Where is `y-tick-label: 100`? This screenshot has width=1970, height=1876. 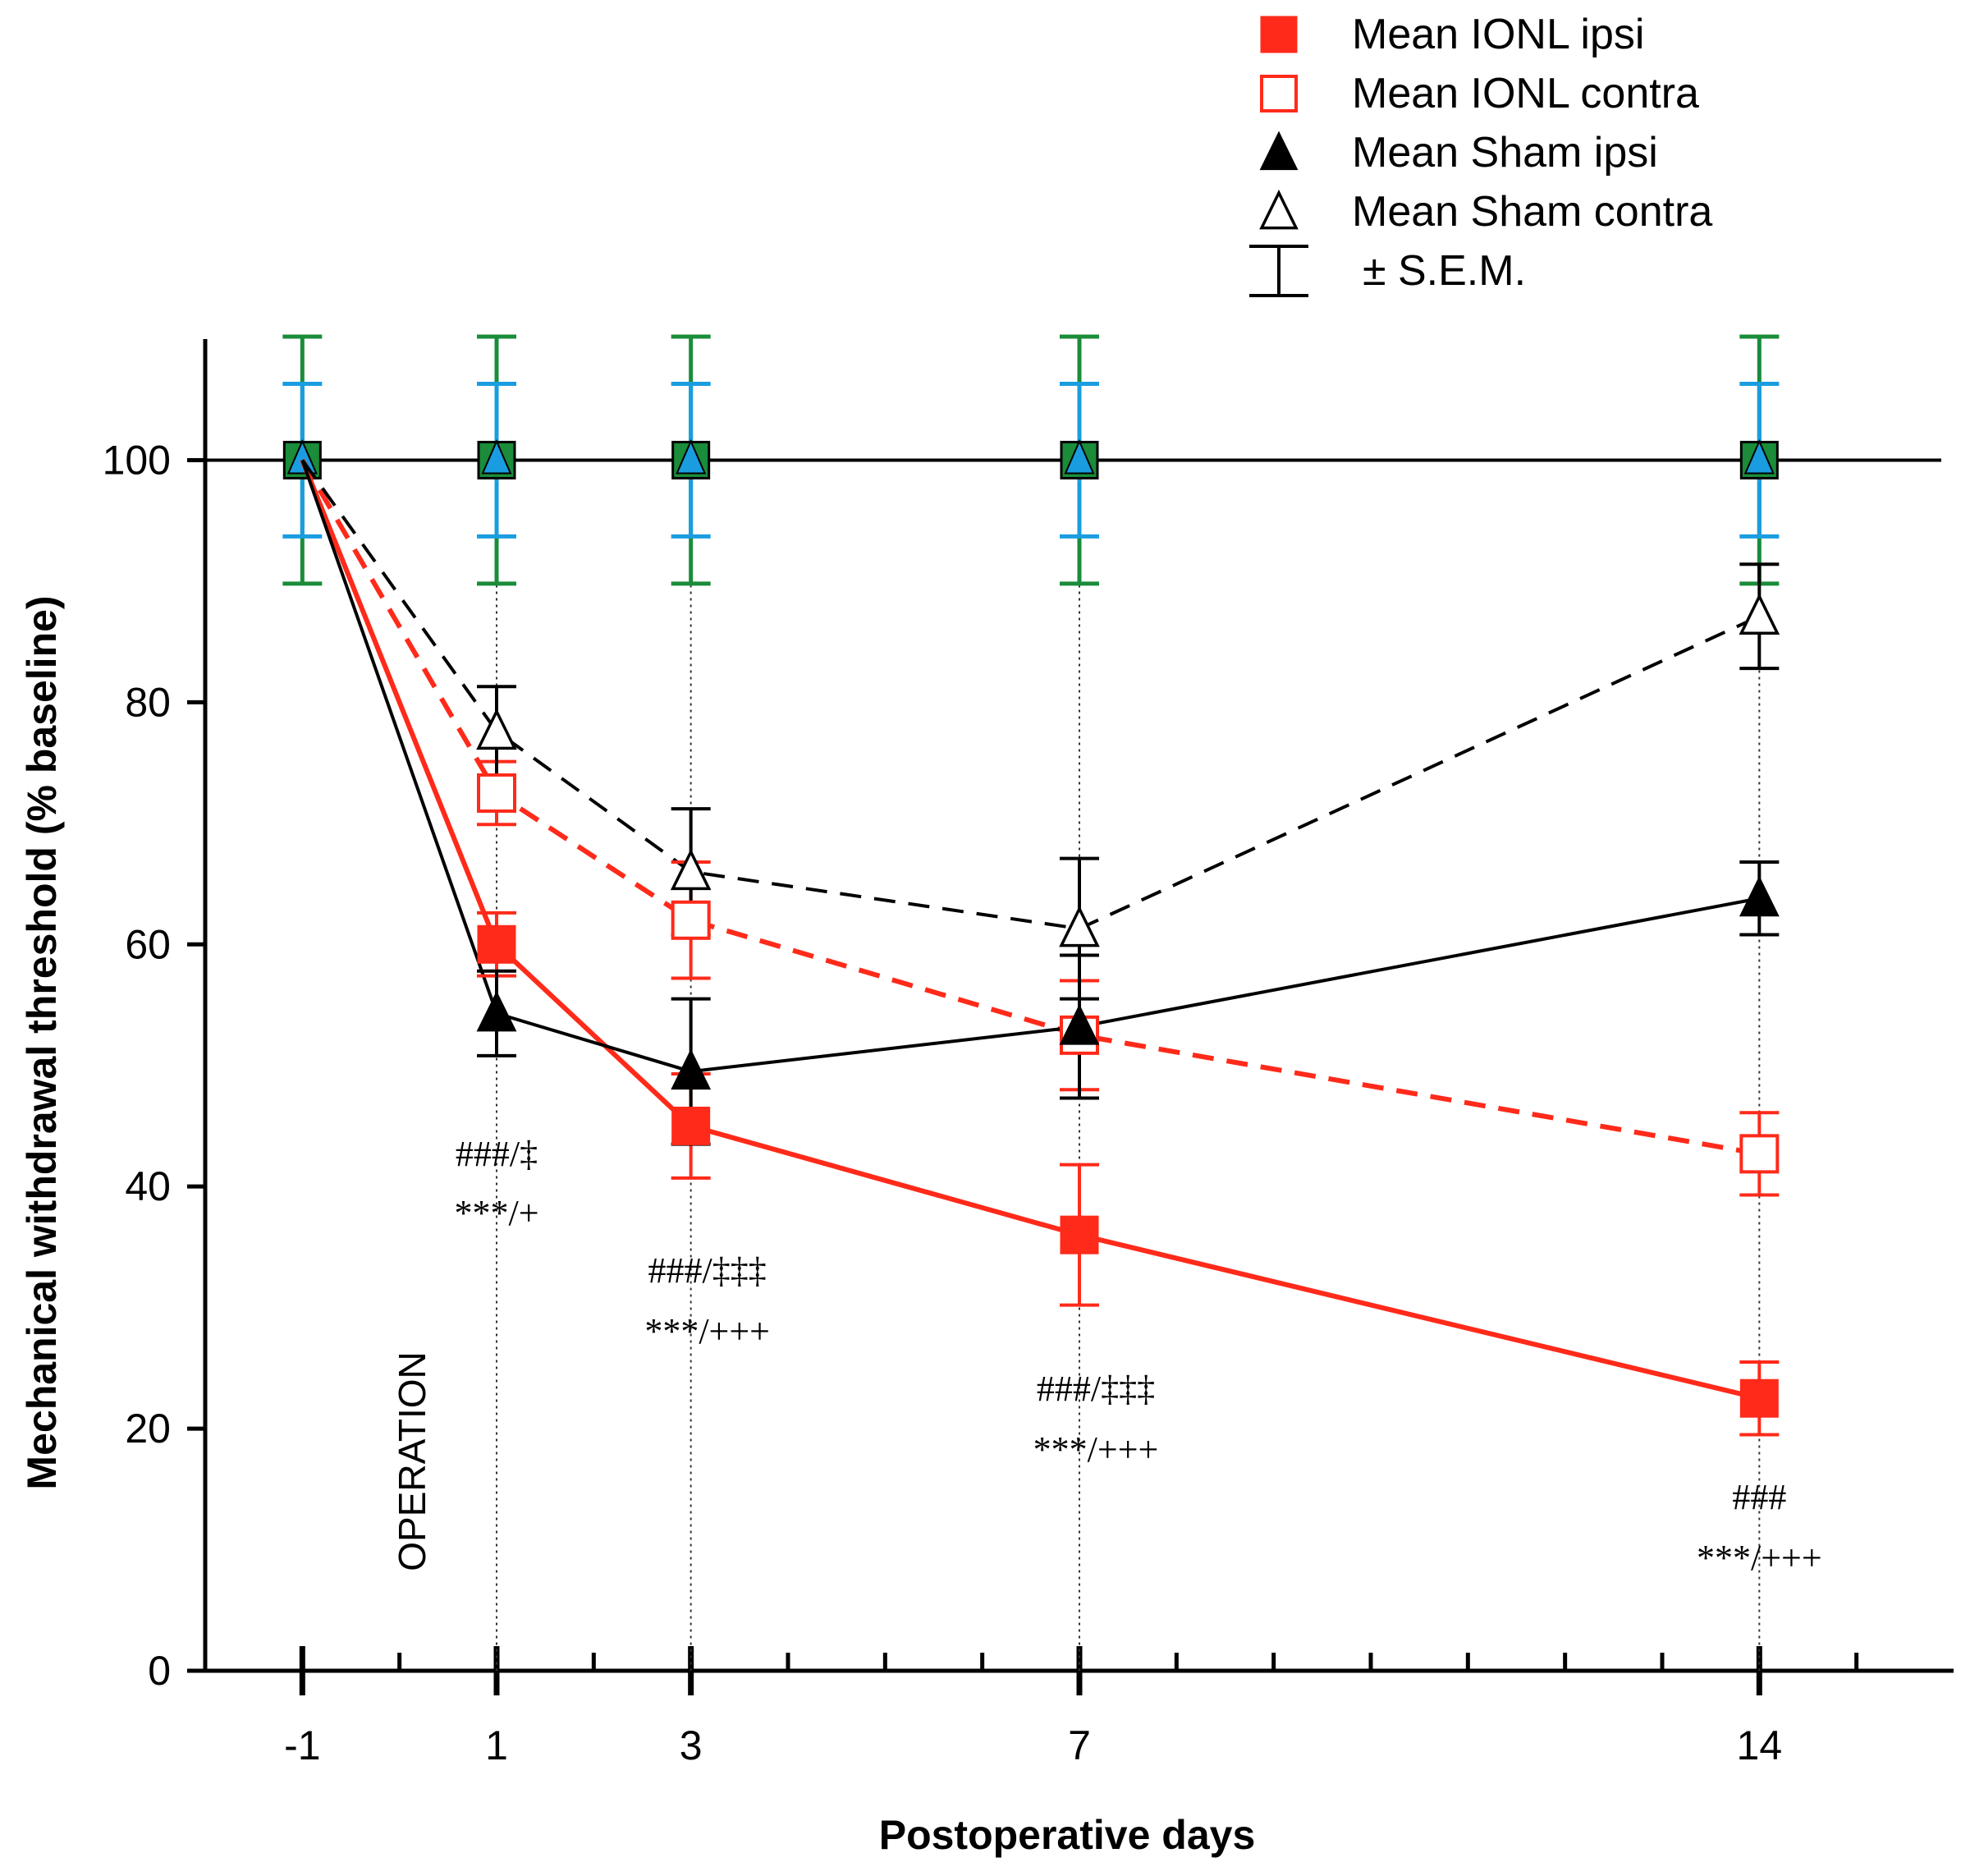
y-tick-label: 100 is located at coordinates (137, 460).